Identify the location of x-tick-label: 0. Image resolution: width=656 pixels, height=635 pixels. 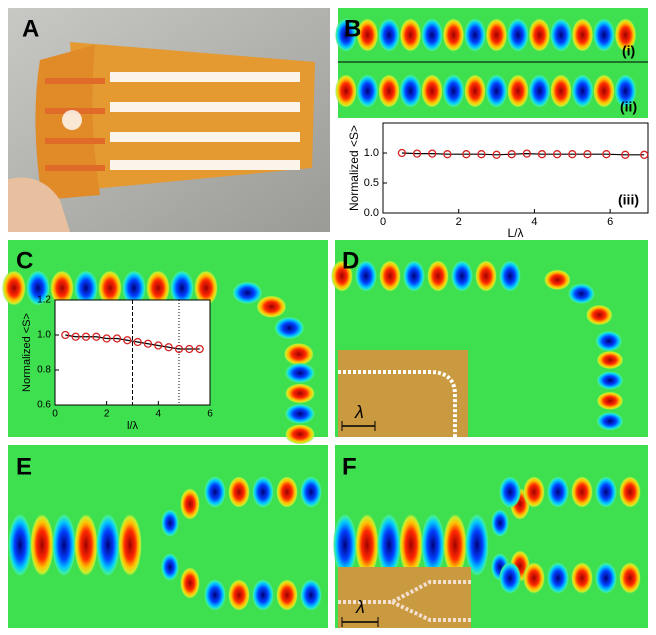
(55, 414).